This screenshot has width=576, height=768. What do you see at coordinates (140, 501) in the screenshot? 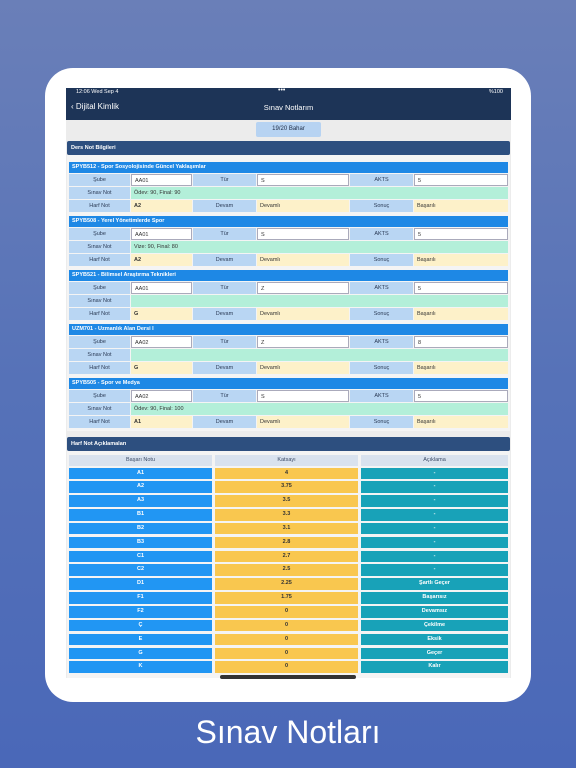
I see `grade-cell: A3` at bounding box center [140, 501].